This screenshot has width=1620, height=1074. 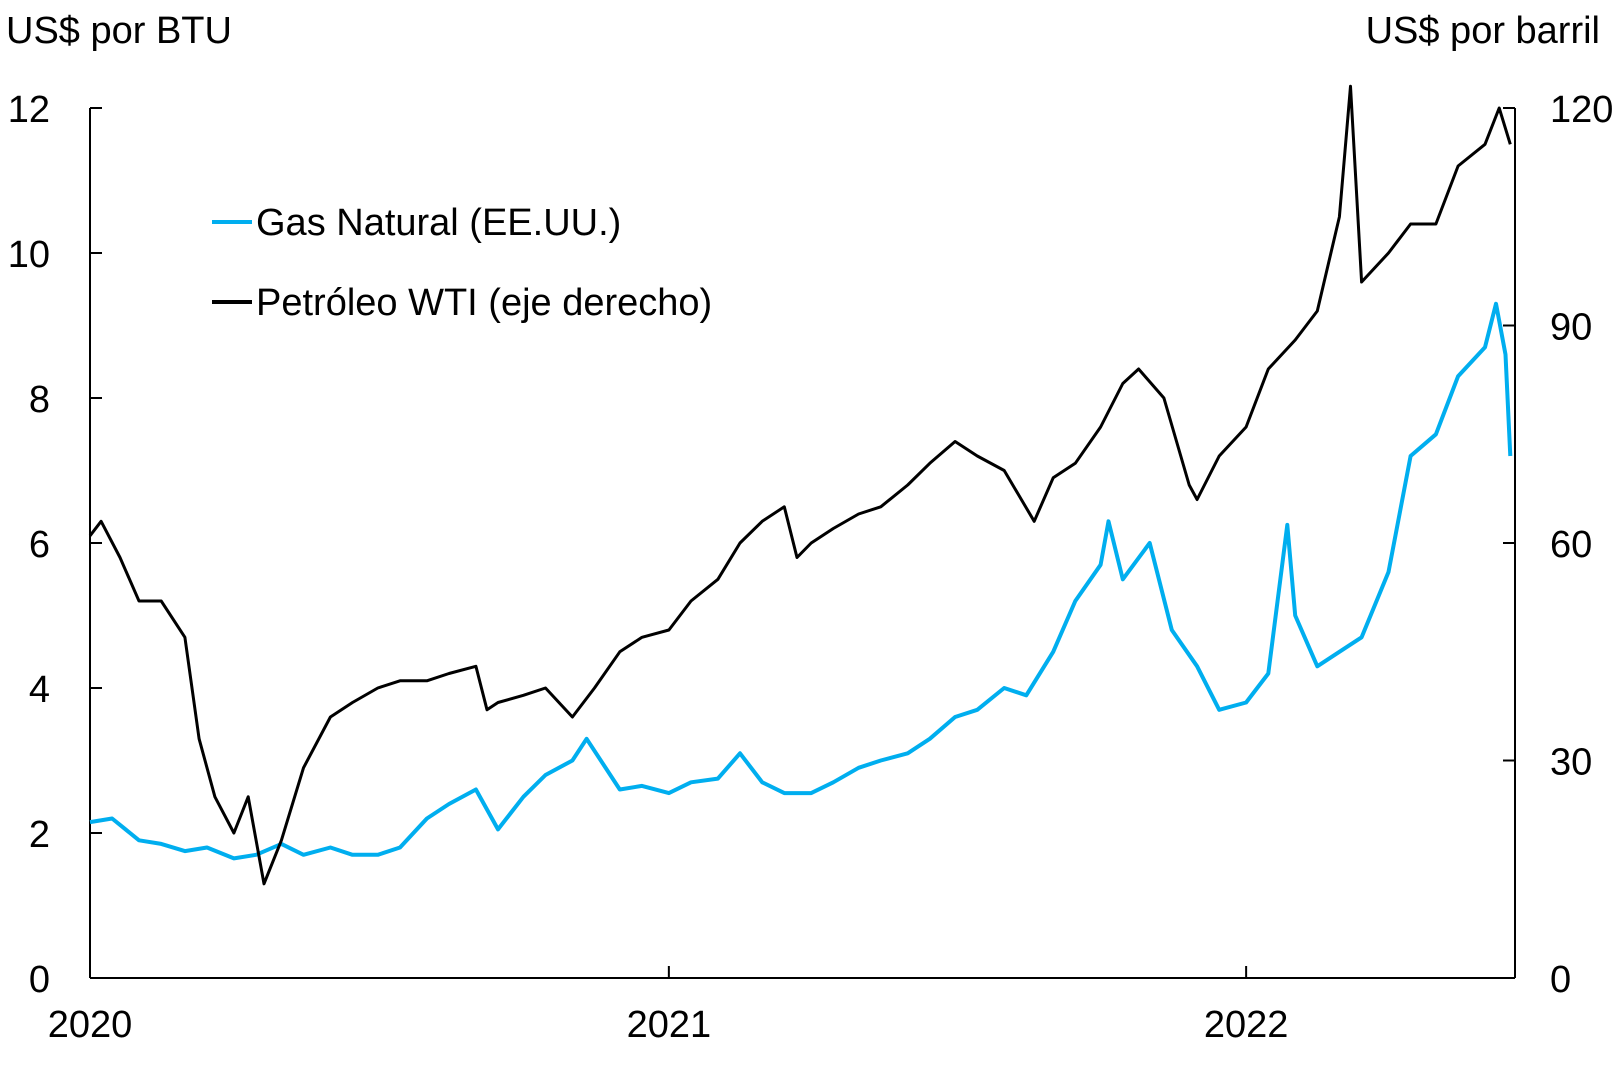 What do you see at coordinates (29, 110) in the screenshot?
I see `left-tick-label: 12` at bounding box center [29, 110].